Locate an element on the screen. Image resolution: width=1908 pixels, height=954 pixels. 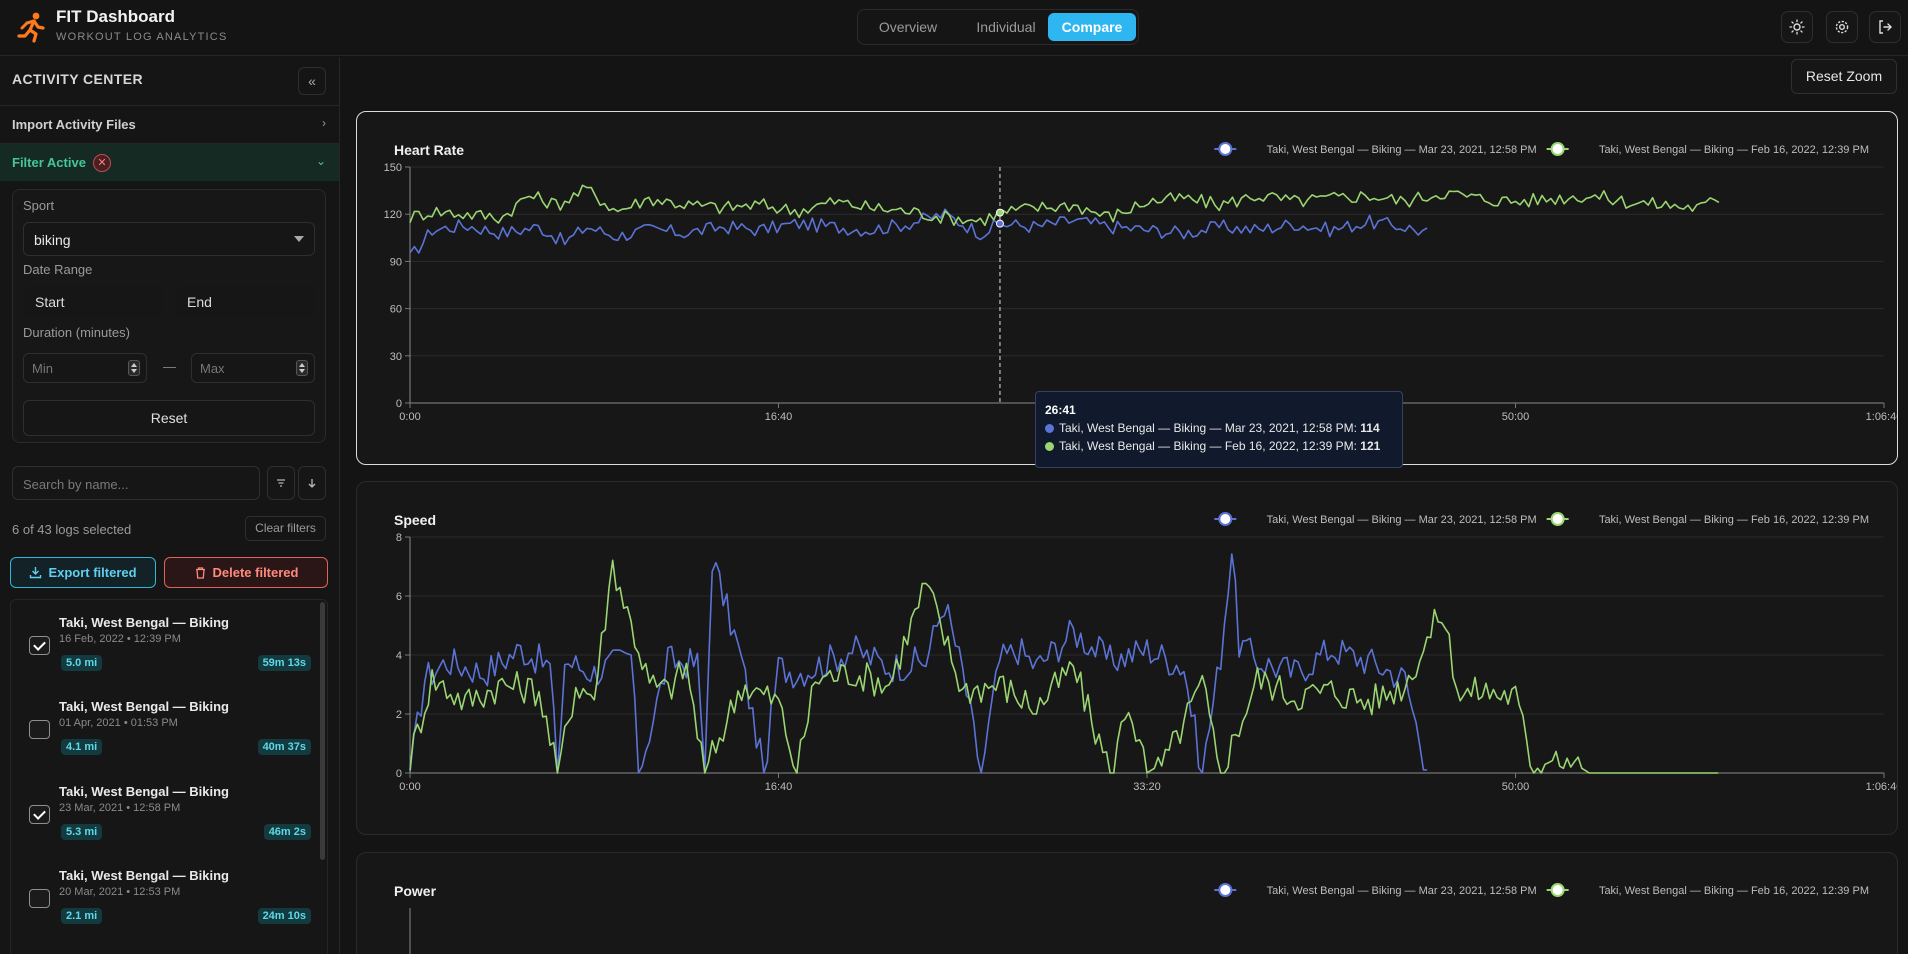
collapse-sidebar-button: « is located at coordinates (312, 81).